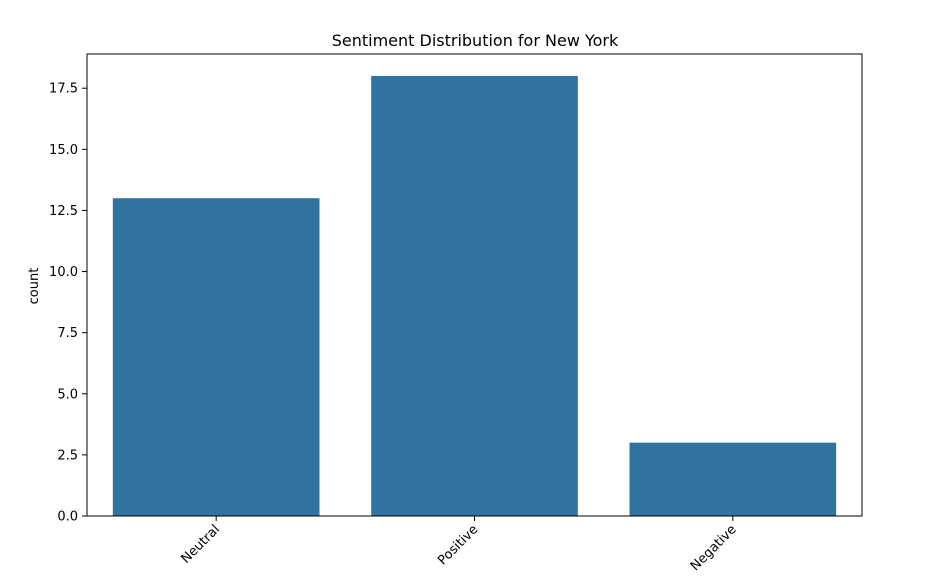 This screenshot has height=588, width=939. Describe the element at coordinates (67, 394) in the screenshot. I see `y-tick-label: 5.0` at that location.